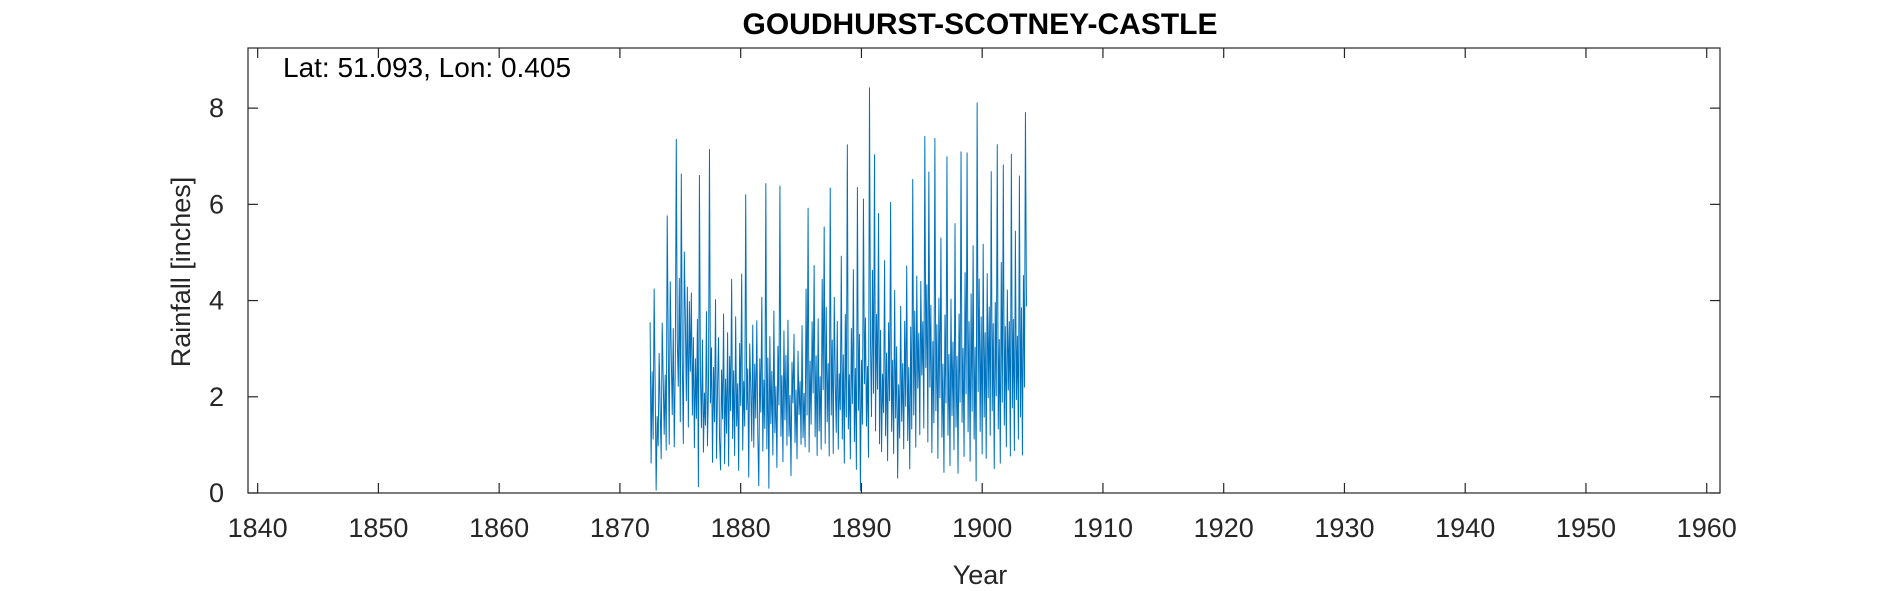  I want to click on x-tick-label: 1910, so click(1103, 528).